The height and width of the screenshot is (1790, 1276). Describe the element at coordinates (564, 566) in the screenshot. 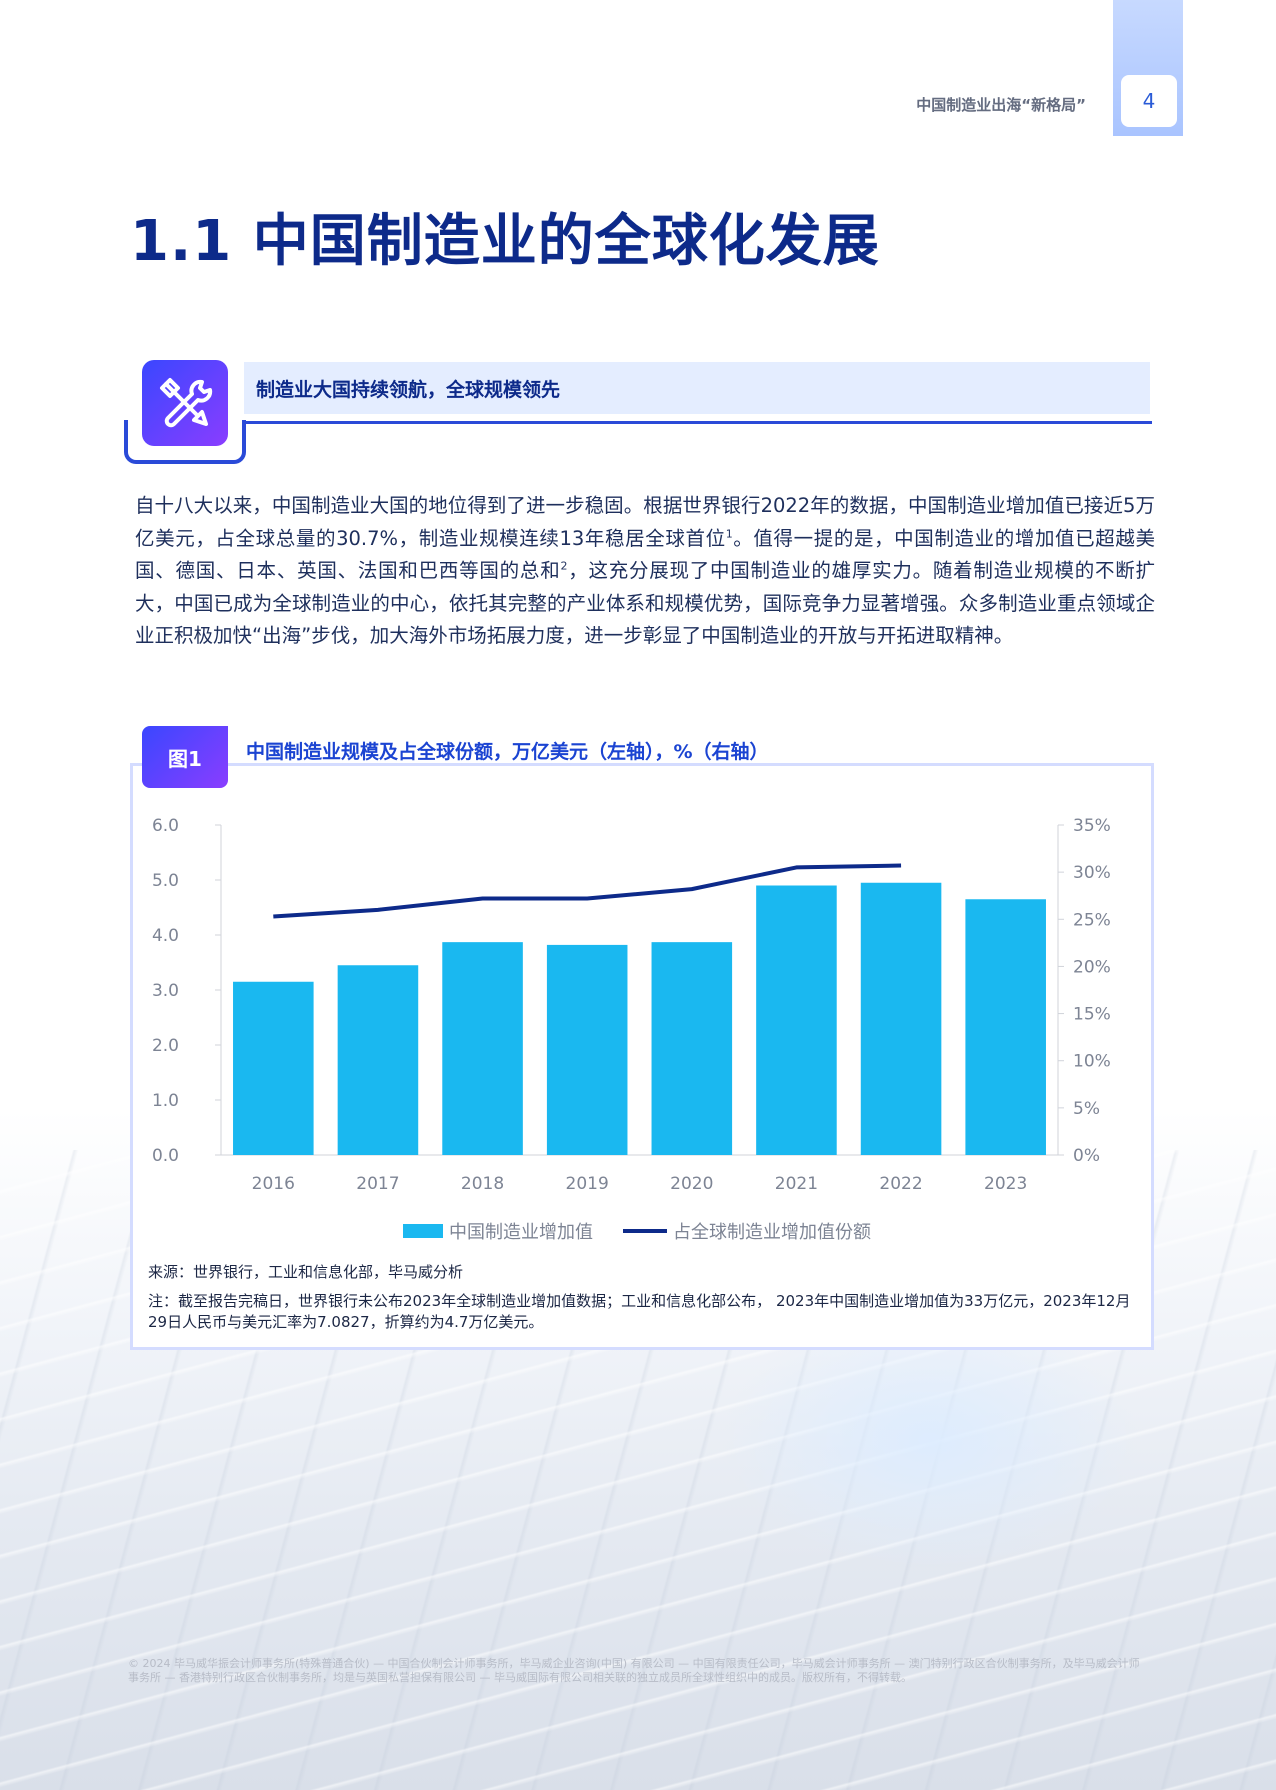

I see `footnote-ref-2: 2` at that location.